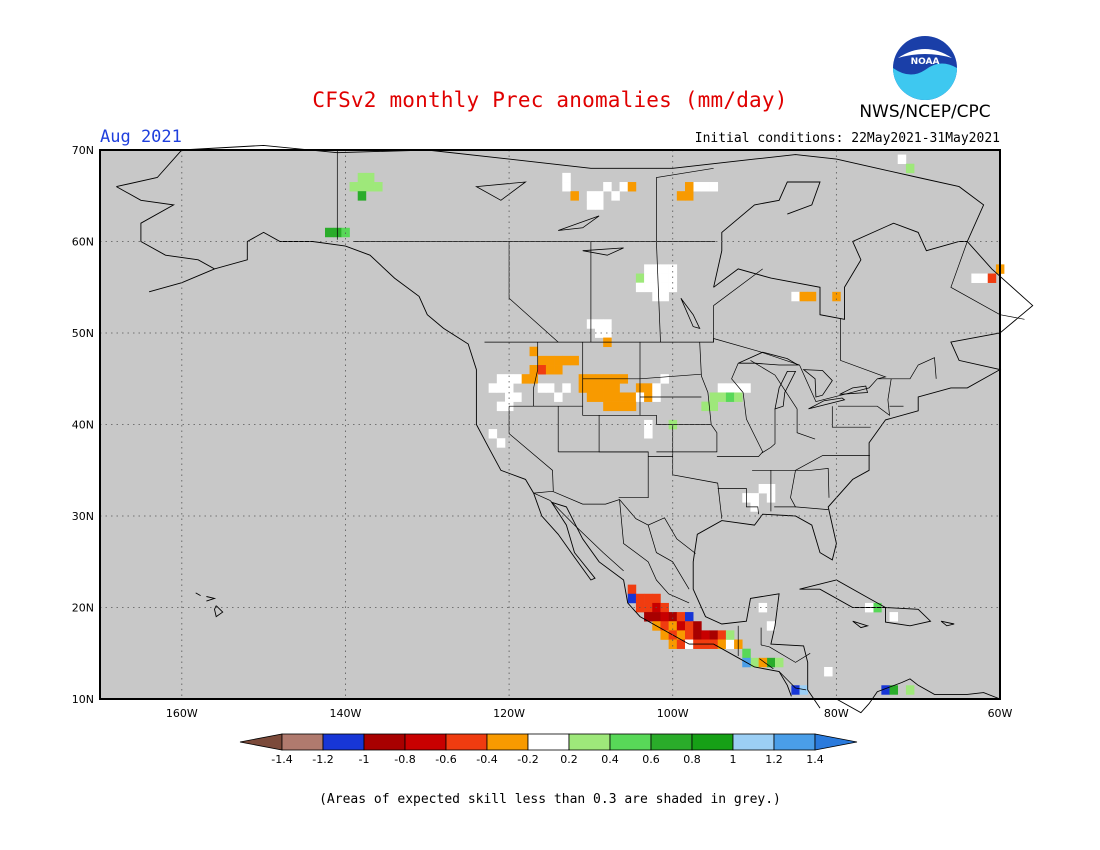 The width and height of the screenshot is (1100, 850). I want to click on colorbar-tick-label: -0.8, so click(404, 759).